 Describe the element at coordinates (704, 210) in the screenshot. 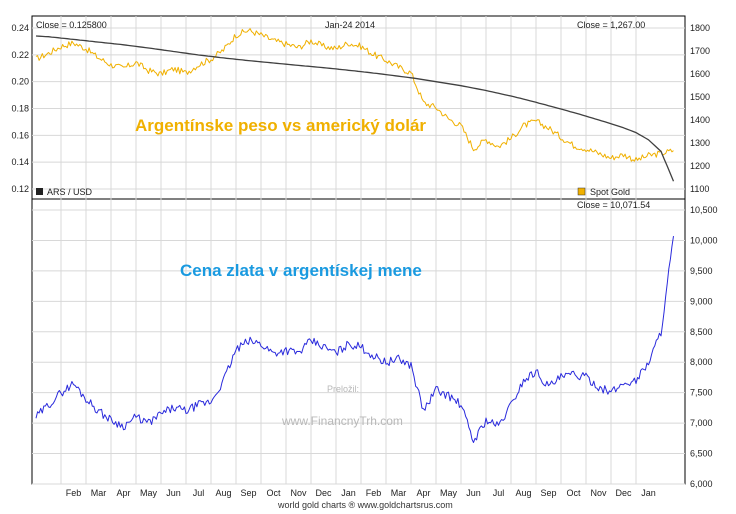

I see `y-tick-right-bottom: 10,500` at that location.